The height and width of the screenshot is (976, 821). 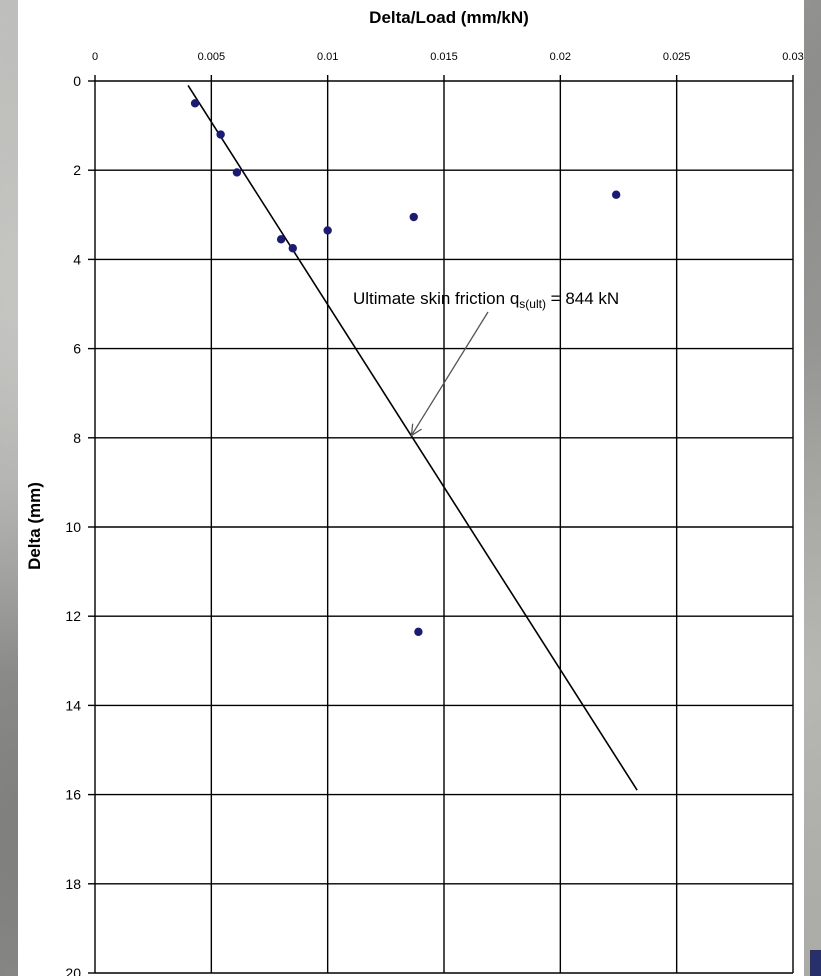 I want to click on annotation: Ultimate skin friction qs(ult) = 844 kN, so click(x=486, y=363).